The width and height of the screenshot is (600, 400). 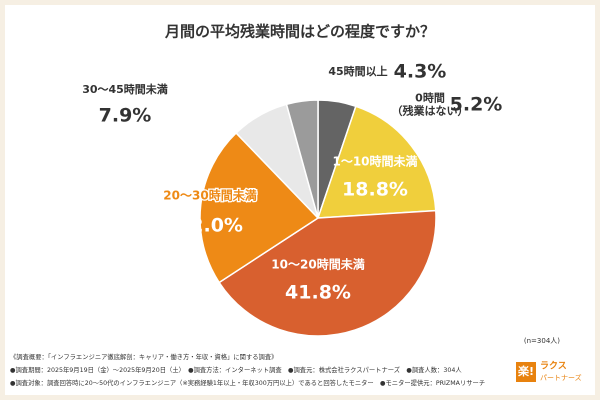 I want to click on slice-label: 1〜10時間未満, so click(x=374, y=161).